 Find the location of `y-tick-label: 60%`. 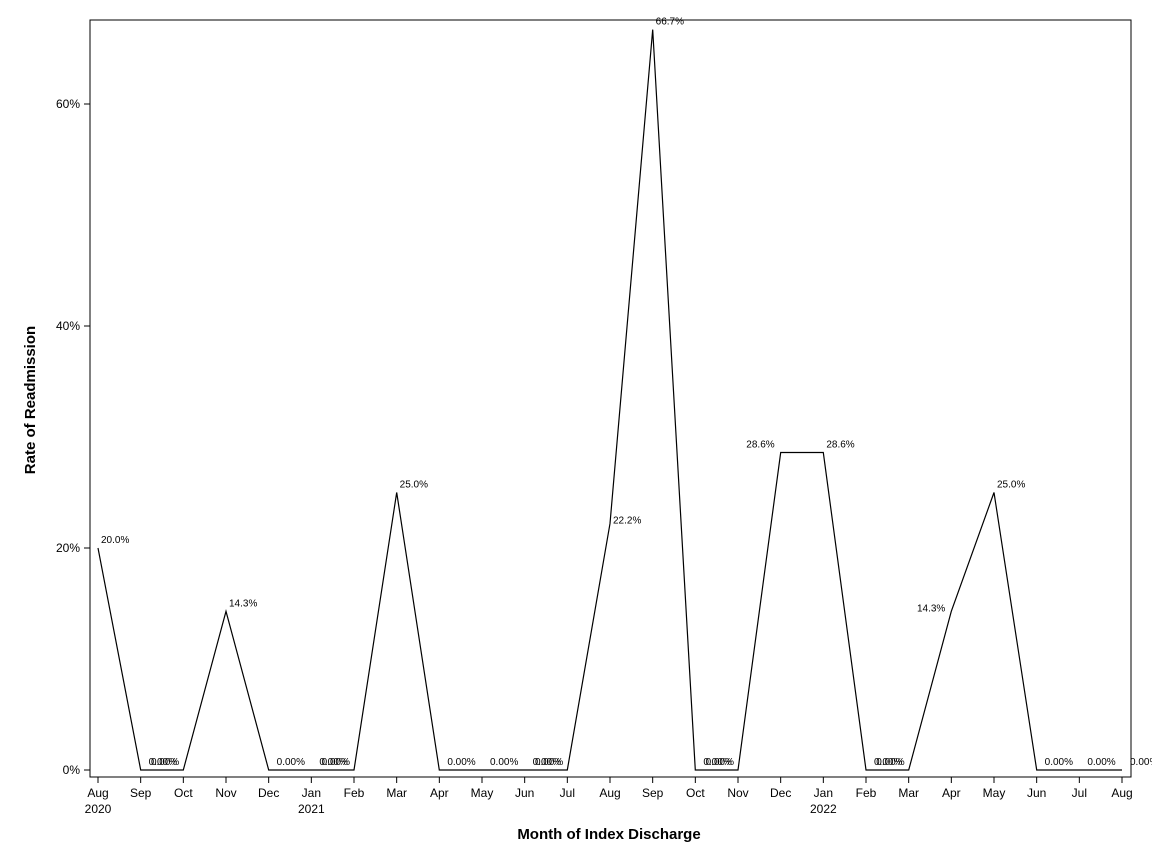

y-tick-label: 60% is located at coordinates (68, 104).